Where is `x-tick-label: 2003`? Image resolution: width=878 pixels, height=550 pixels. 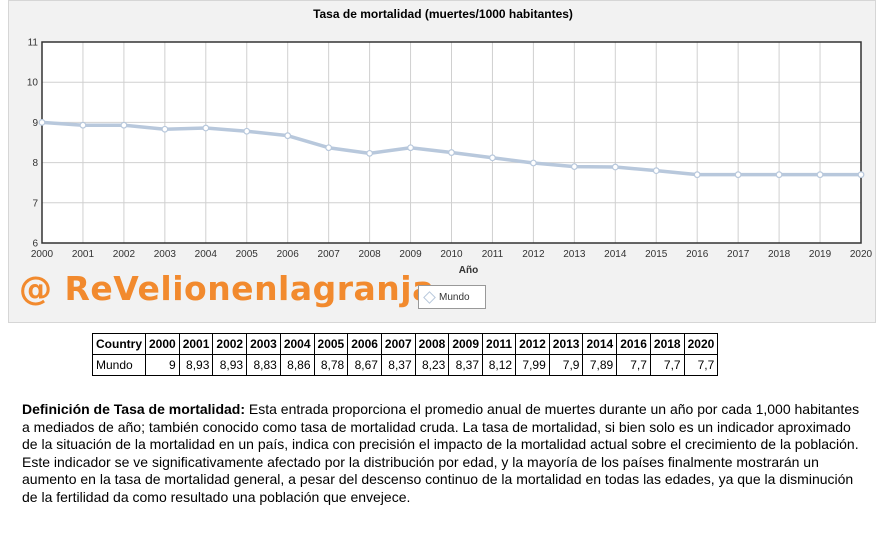 x-tick-label: 2003 is located at coordinates (165, 254).